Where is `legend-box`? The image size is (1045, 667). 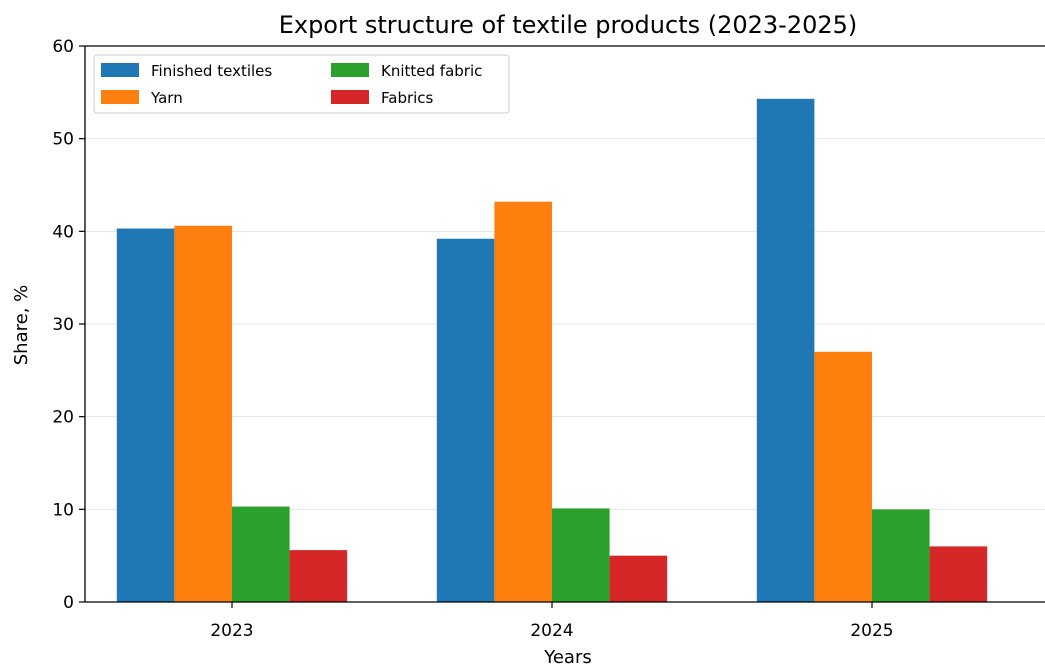
legend-box is located at coordinates (301, 84).